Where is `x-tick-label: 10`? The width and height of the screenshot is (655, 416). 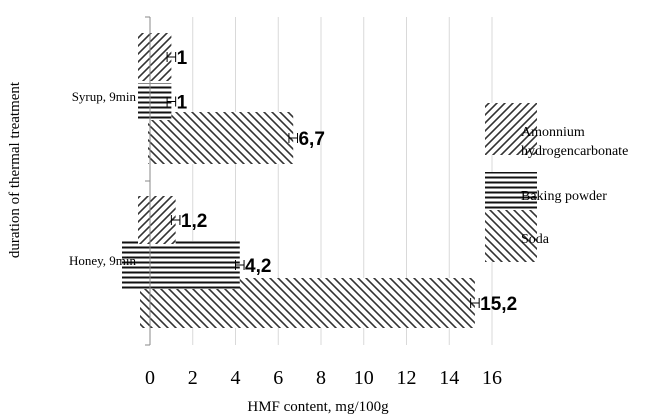
x-tick-label: 10 is located at coordinates (364, 378).